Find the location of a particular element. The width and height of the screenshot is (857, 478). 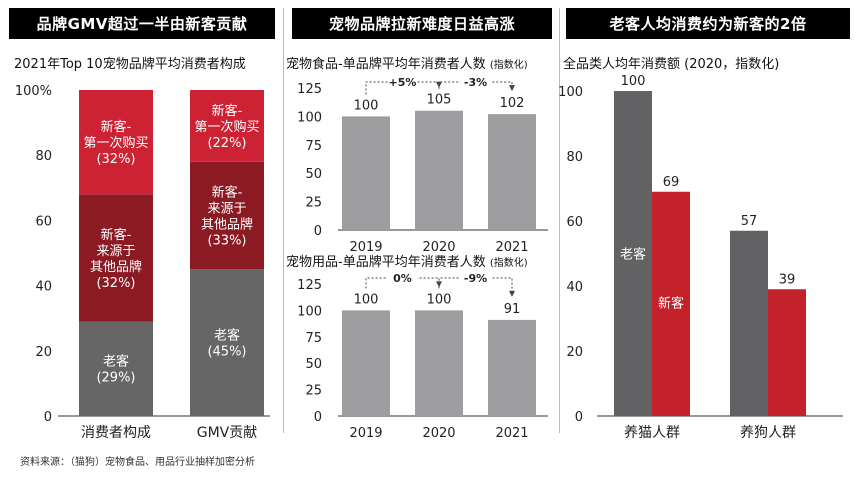

p3-ytick-label: 80 is located at coordinates (574, 157).